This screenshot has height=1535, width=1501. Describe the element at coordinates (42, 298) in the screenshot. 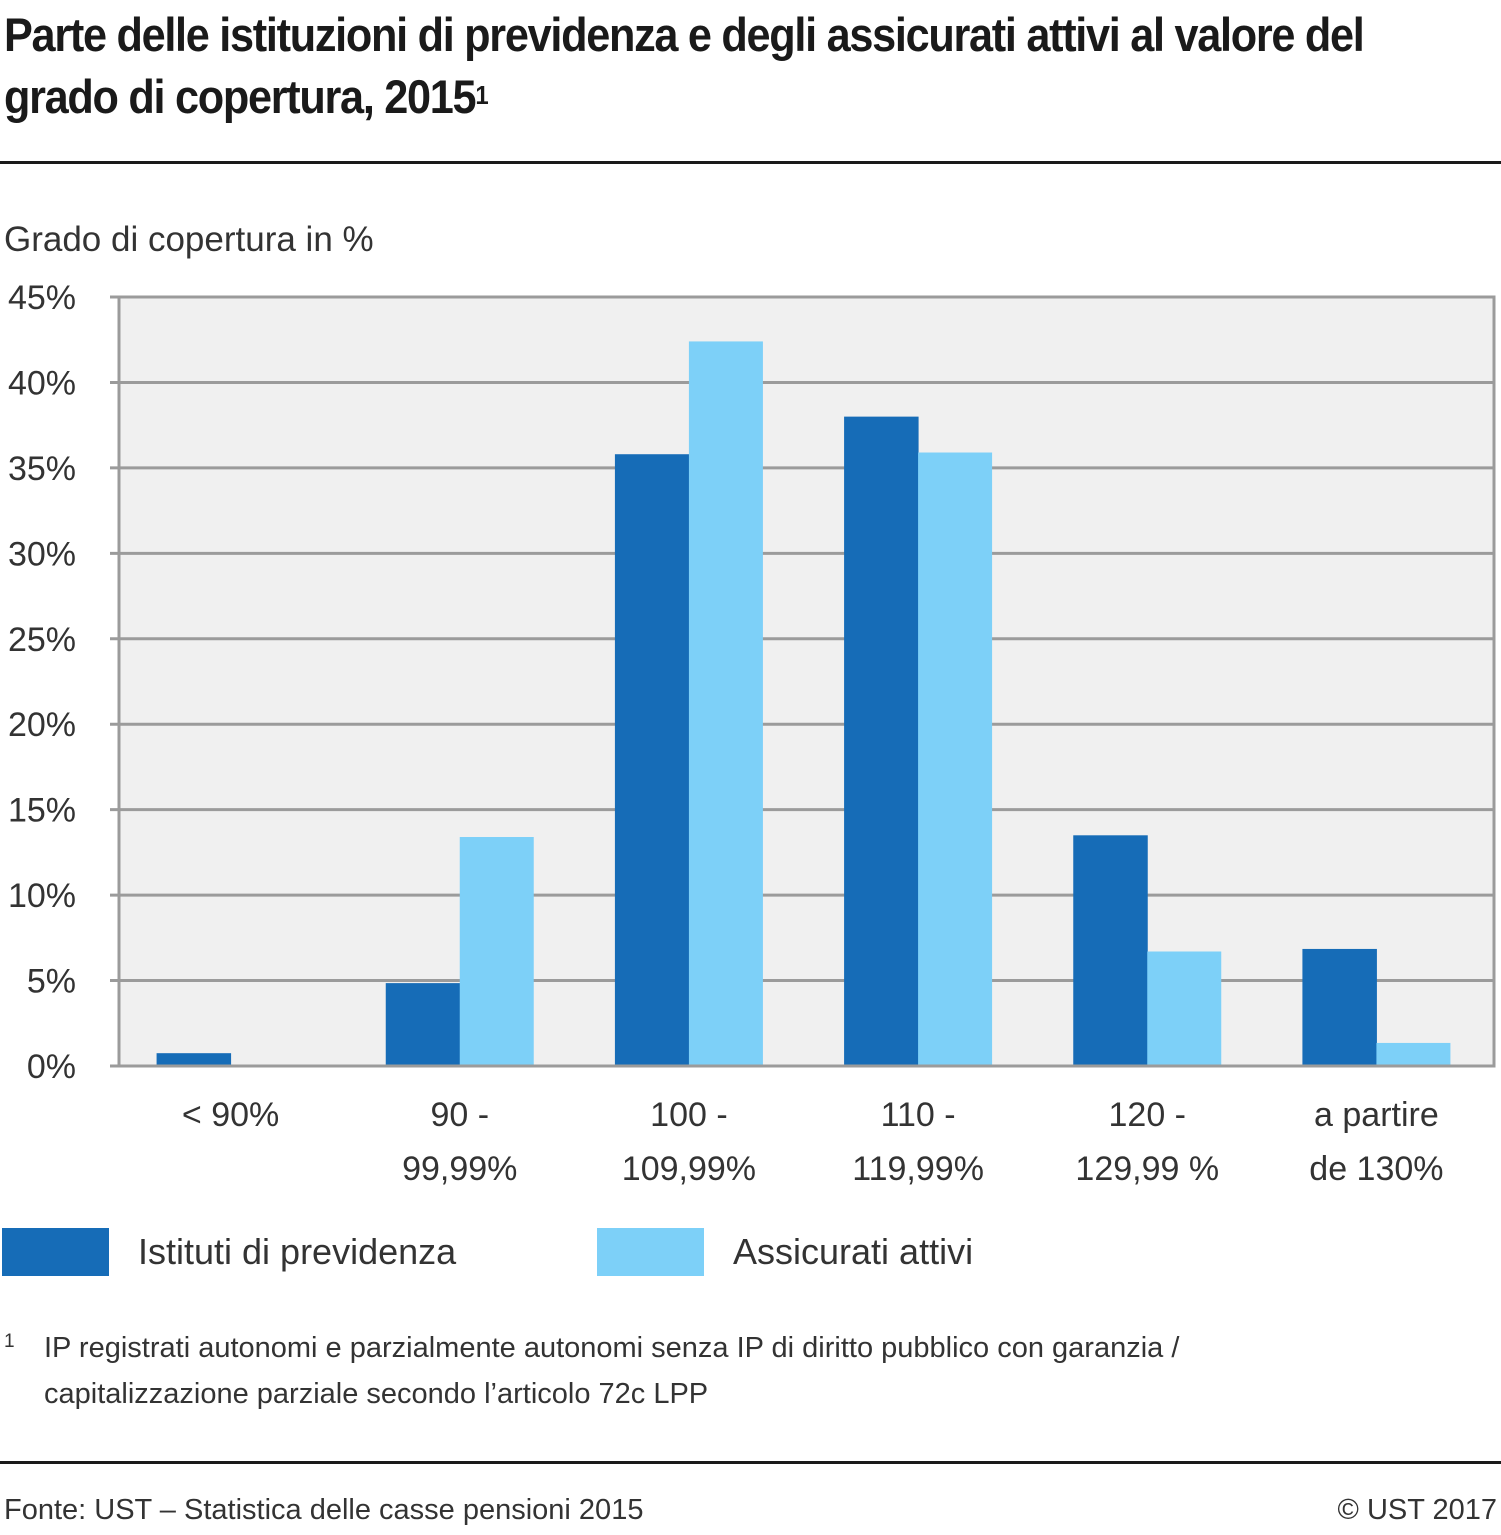

I see `y-tick-label: 45%` at that location.